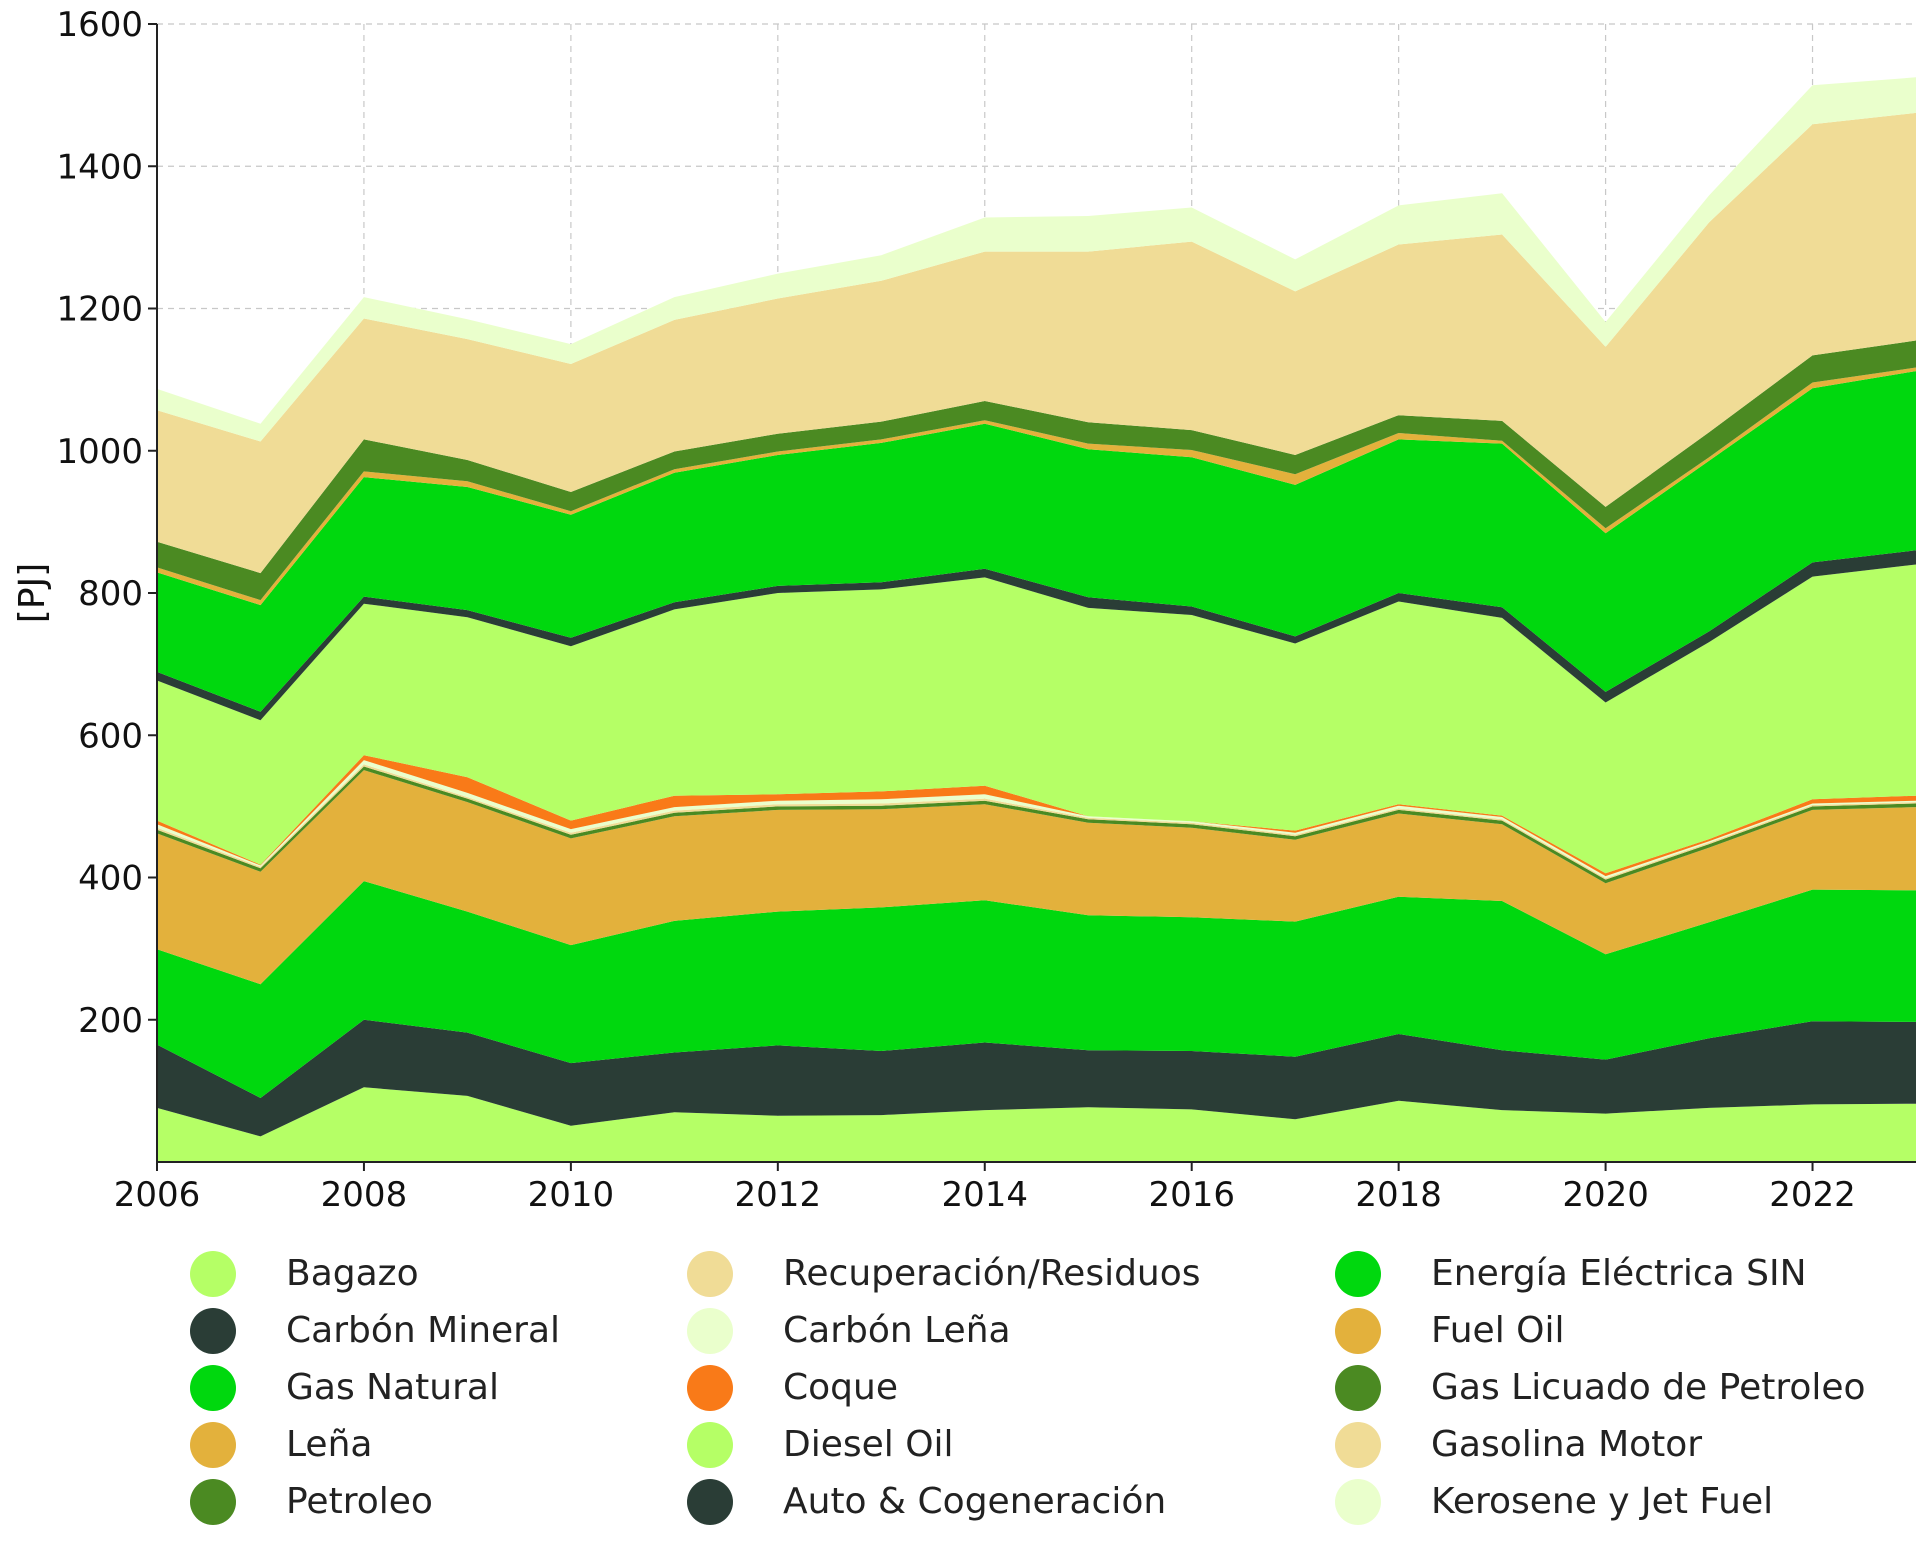 The image size is (1920, 1545). I want to click on legend-item: Petroleo, so click(375, 1501).